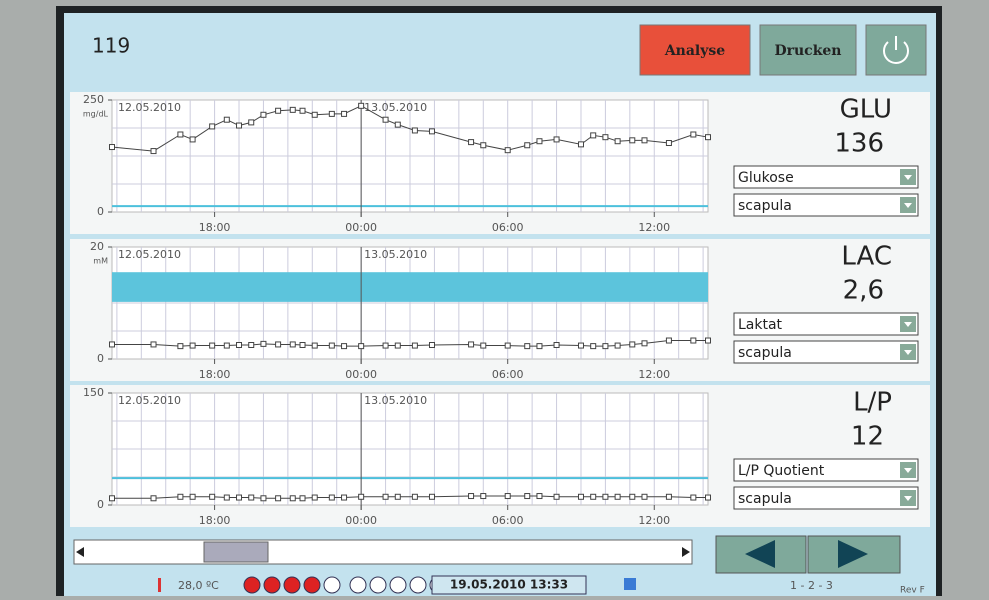  Describe the element at coordinates (97, 246) in the screenshot. I see `y-tick-label: 20` at that location.